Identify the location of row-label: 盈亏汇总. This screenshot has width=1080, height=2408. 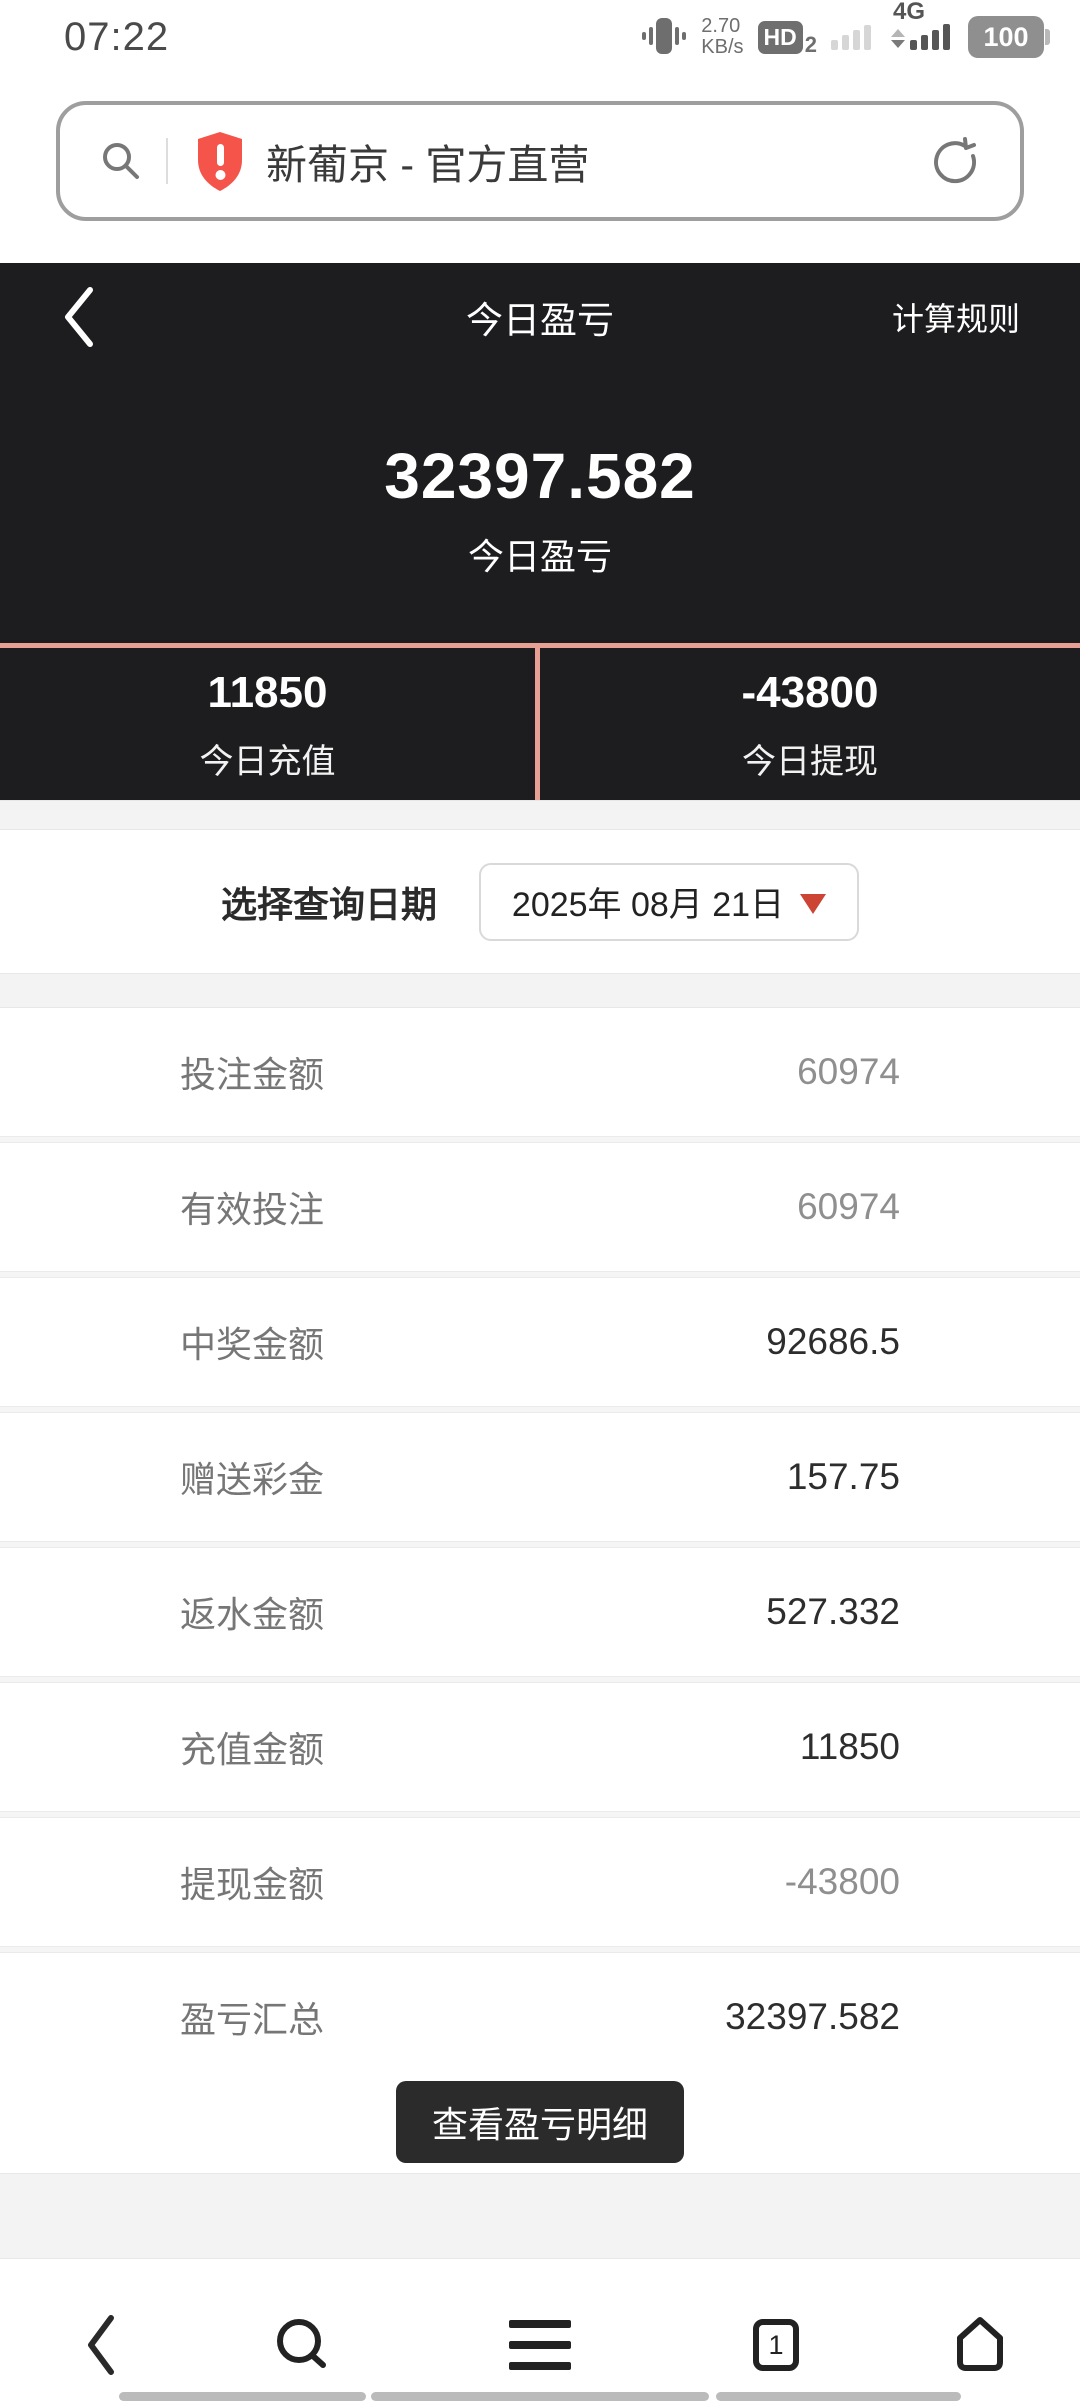
(252, 2019).